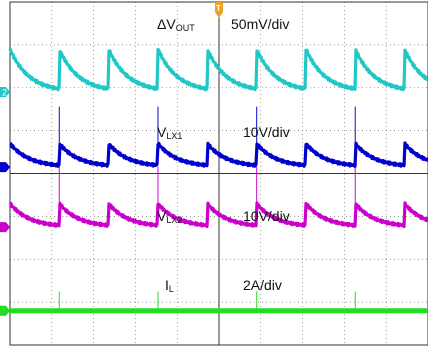  I want to click on channel-number: 2, so click(4, 93).